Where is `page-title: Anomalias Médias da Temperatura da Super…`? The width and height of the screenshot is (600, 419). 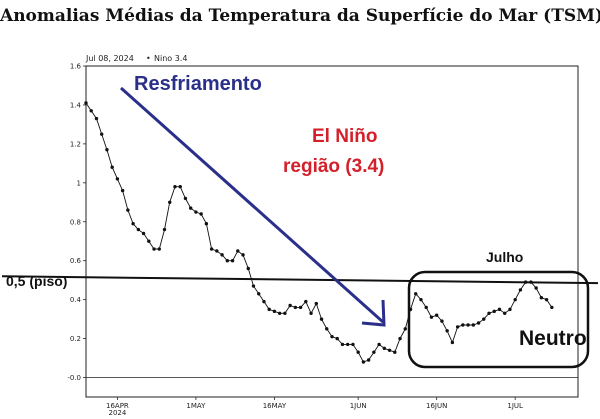
page-title: Anomalias Médias da Temperatura da Super… is located at coordinates (300, 16).